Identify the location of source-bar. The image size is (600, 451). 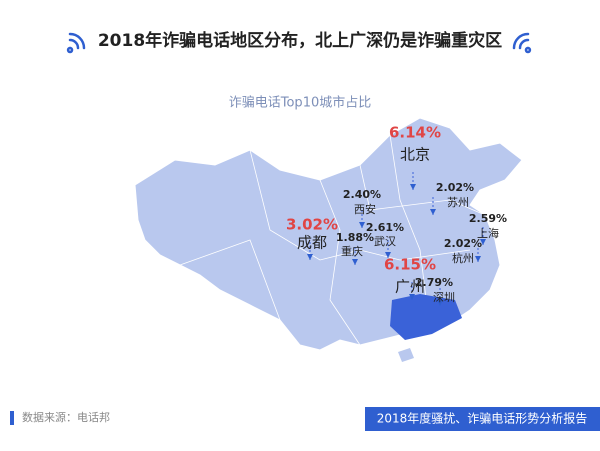
(12, 418).